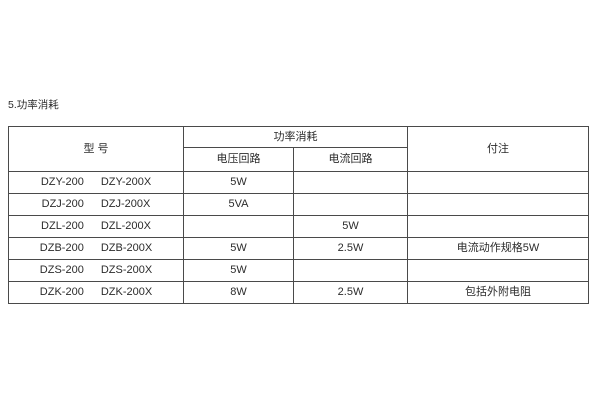  I want to click on header-current-circuit: 电流回路, so click(350, 159).